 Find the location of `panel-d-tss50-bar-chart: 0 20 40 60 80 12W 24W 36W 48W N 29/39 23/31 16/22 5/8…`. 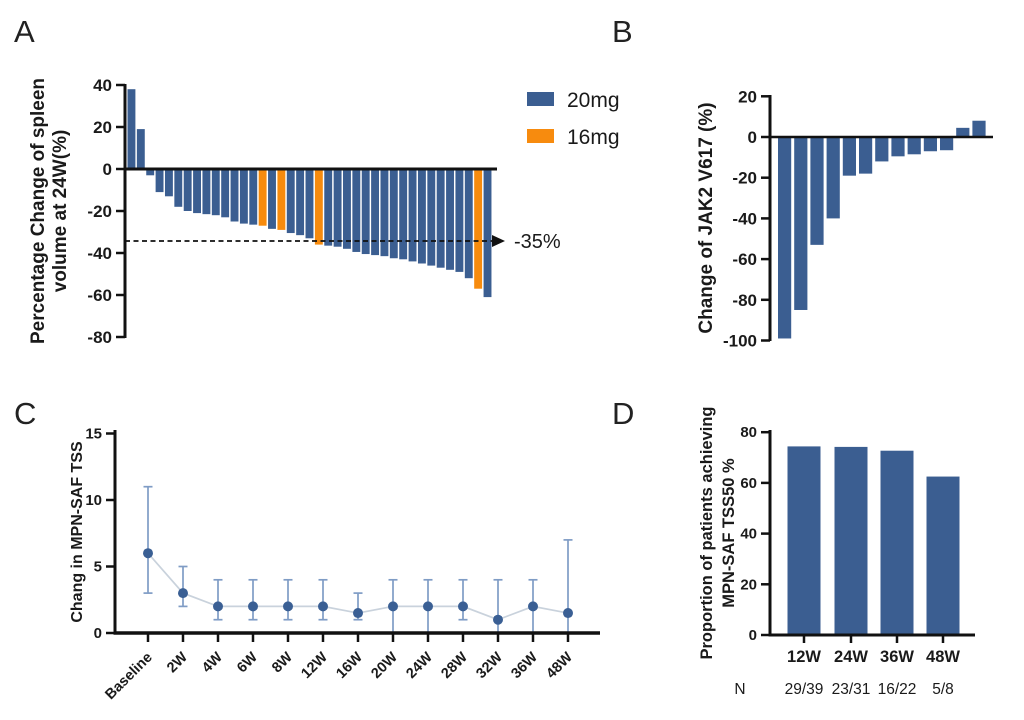

panel-d-tss50-bar-chart: 0 20 40 60 80 12W 24W 36W 48W N 29/39 23/31 16/22 5/8… is located at coordinates (836, 552).